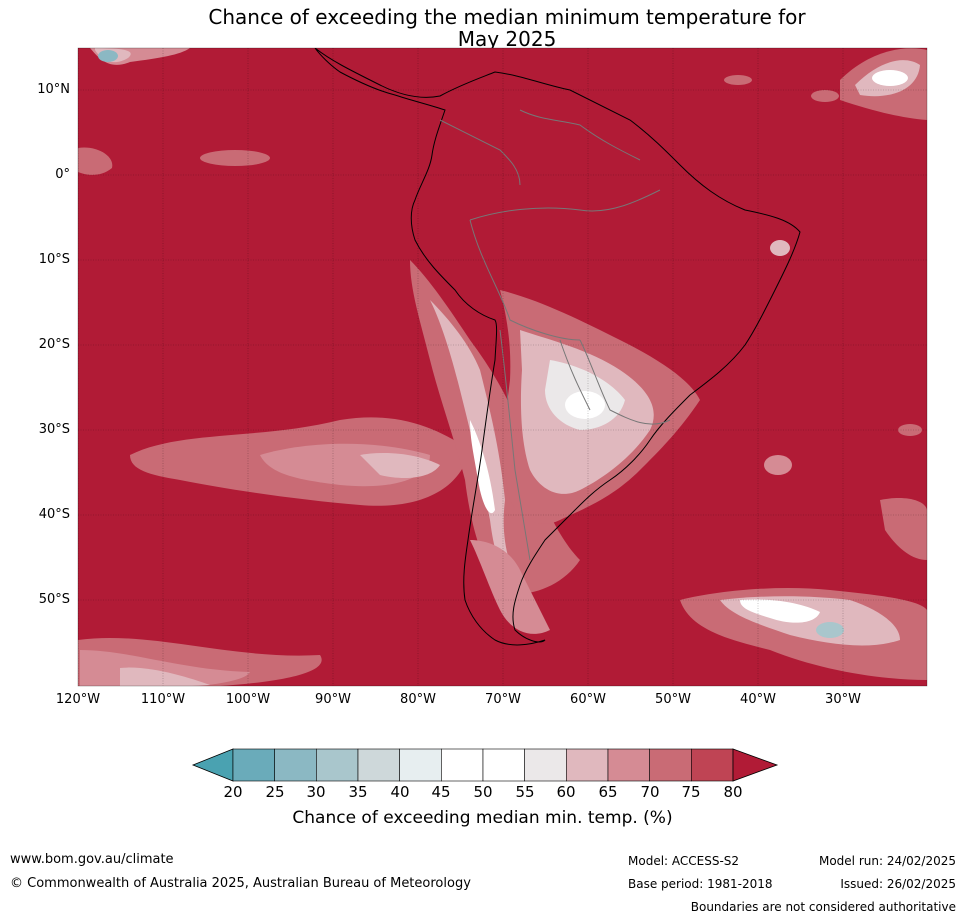 The height and width of the screenshot is (919, 965). Describe the element at coordinates (758, 699) in the screenshot. I see `lon-label-40w: 40°W` at that location.